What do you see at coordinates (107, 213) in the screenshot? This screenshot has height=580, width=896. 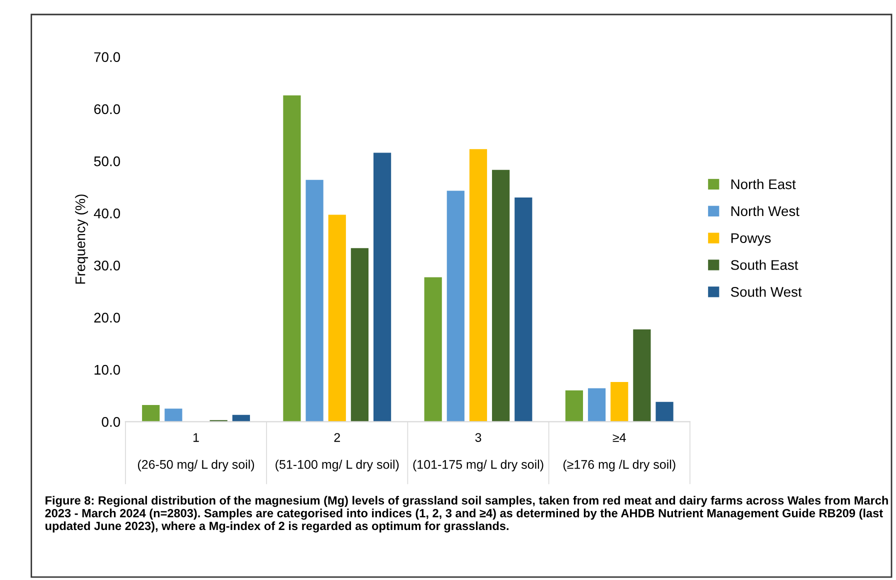 I see `y-tick-label: 40.0` at bounding box center [107, 213].